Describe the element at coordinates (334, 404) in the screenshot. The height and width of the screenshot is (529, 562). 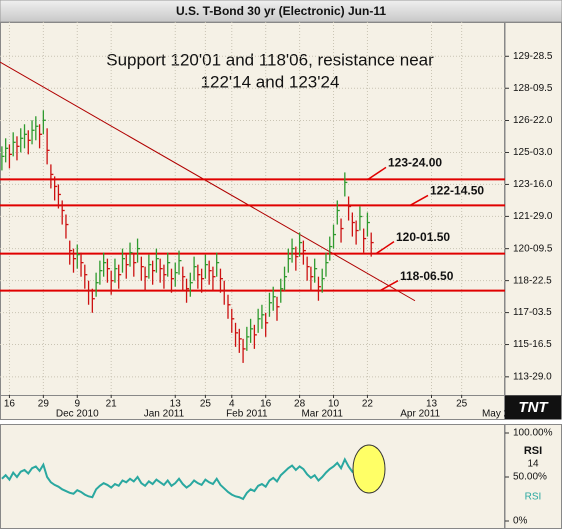
I see `x-tick-label: 10` at that location.